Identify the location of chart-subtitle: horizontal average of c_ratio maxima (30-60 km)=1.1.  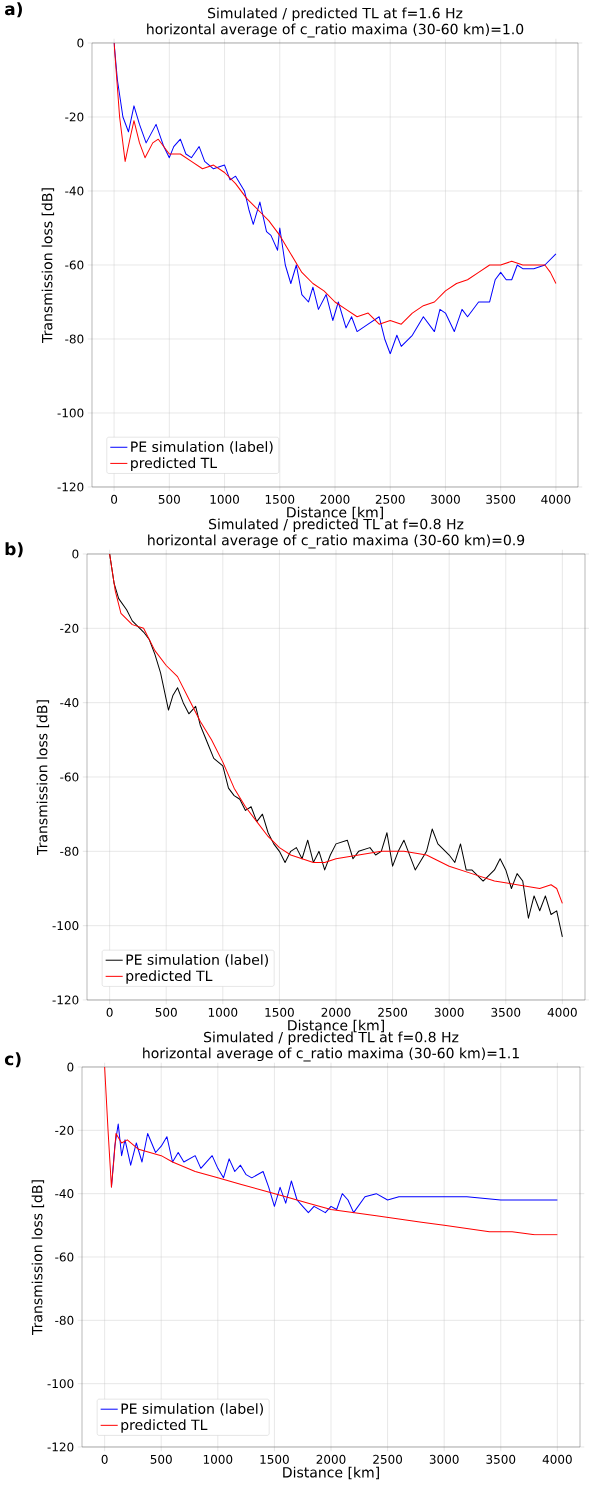
(331, 1054).